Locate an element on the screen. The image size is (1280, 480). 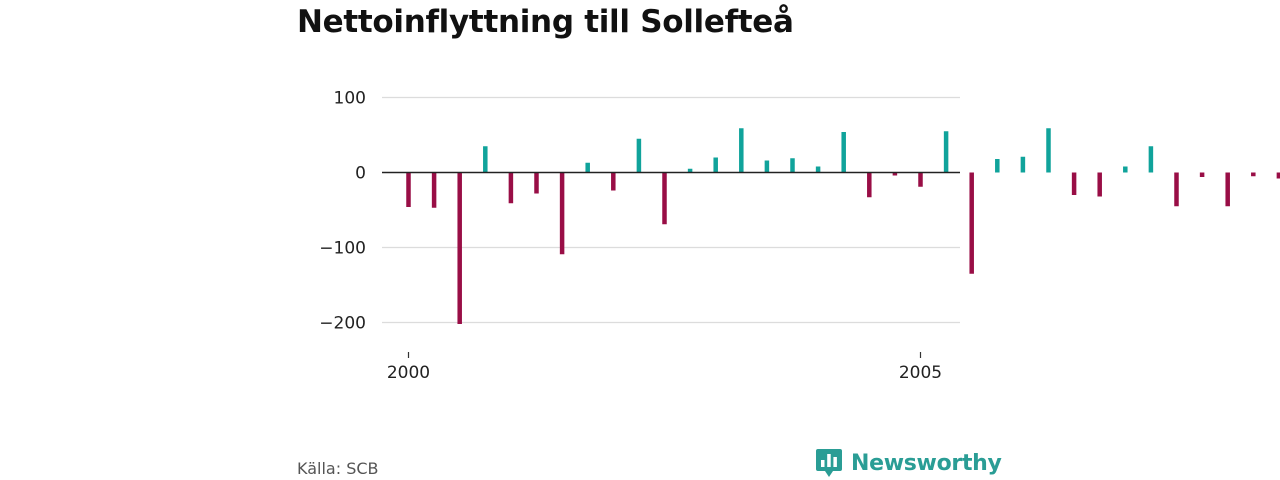
x-axis-ticks: 200020052010201520202025 is located at coordinates (664, 367).